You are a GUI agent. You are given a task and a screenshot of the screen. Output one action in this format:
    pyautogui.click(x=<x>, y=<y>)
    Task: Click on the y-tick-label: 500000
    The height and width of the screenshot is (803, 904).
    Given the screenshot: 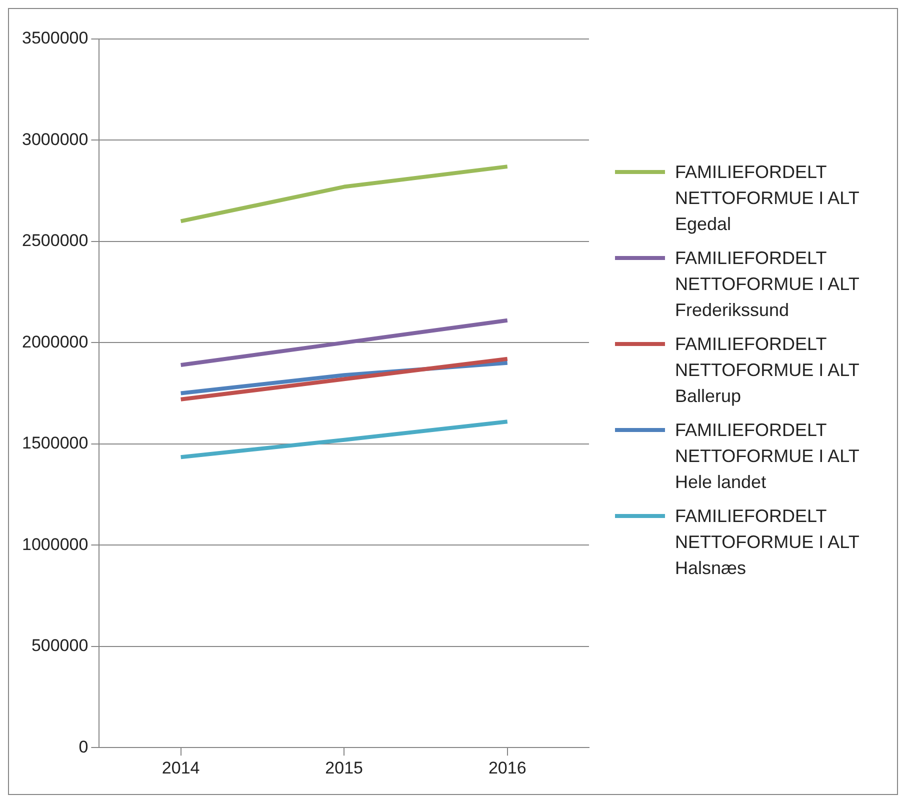 What is the action you would take?
    pyautogui.click(x=59, y=646)
    